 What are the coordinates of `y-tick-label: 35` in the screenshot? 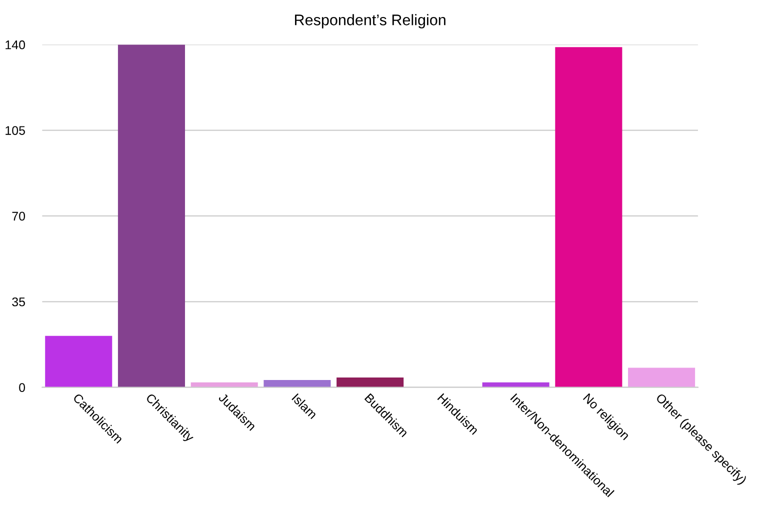 It's located at (18, 301).